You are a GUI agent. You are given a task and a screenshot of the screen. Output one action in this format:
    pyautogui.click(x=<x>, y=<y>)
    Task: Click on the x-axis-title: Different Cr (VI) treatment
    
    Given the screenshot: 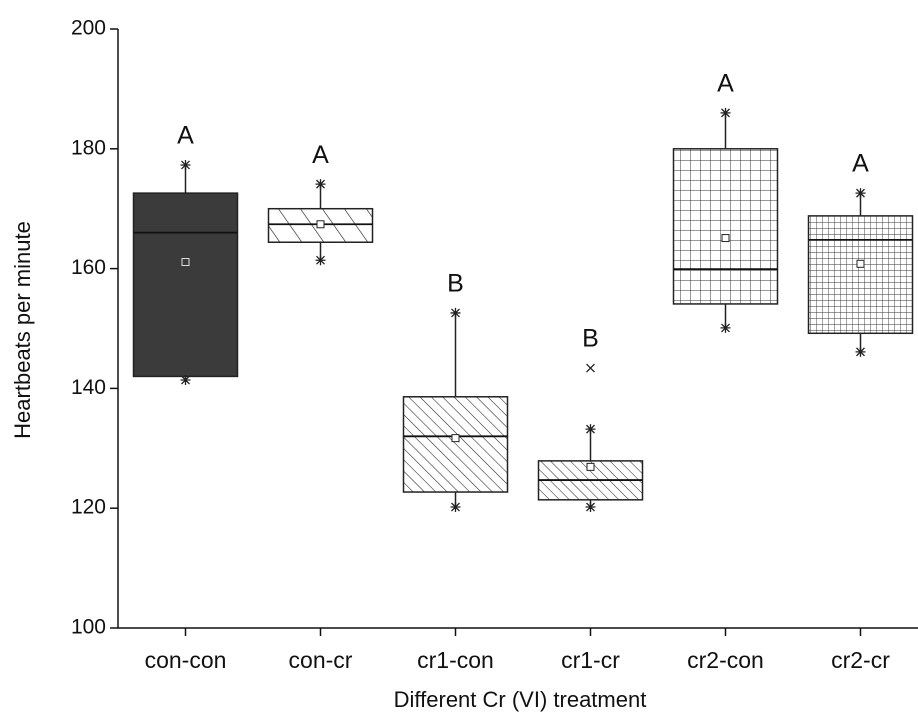 What is the action you would take?
    pyautogui.click(x=520, y=699)
    